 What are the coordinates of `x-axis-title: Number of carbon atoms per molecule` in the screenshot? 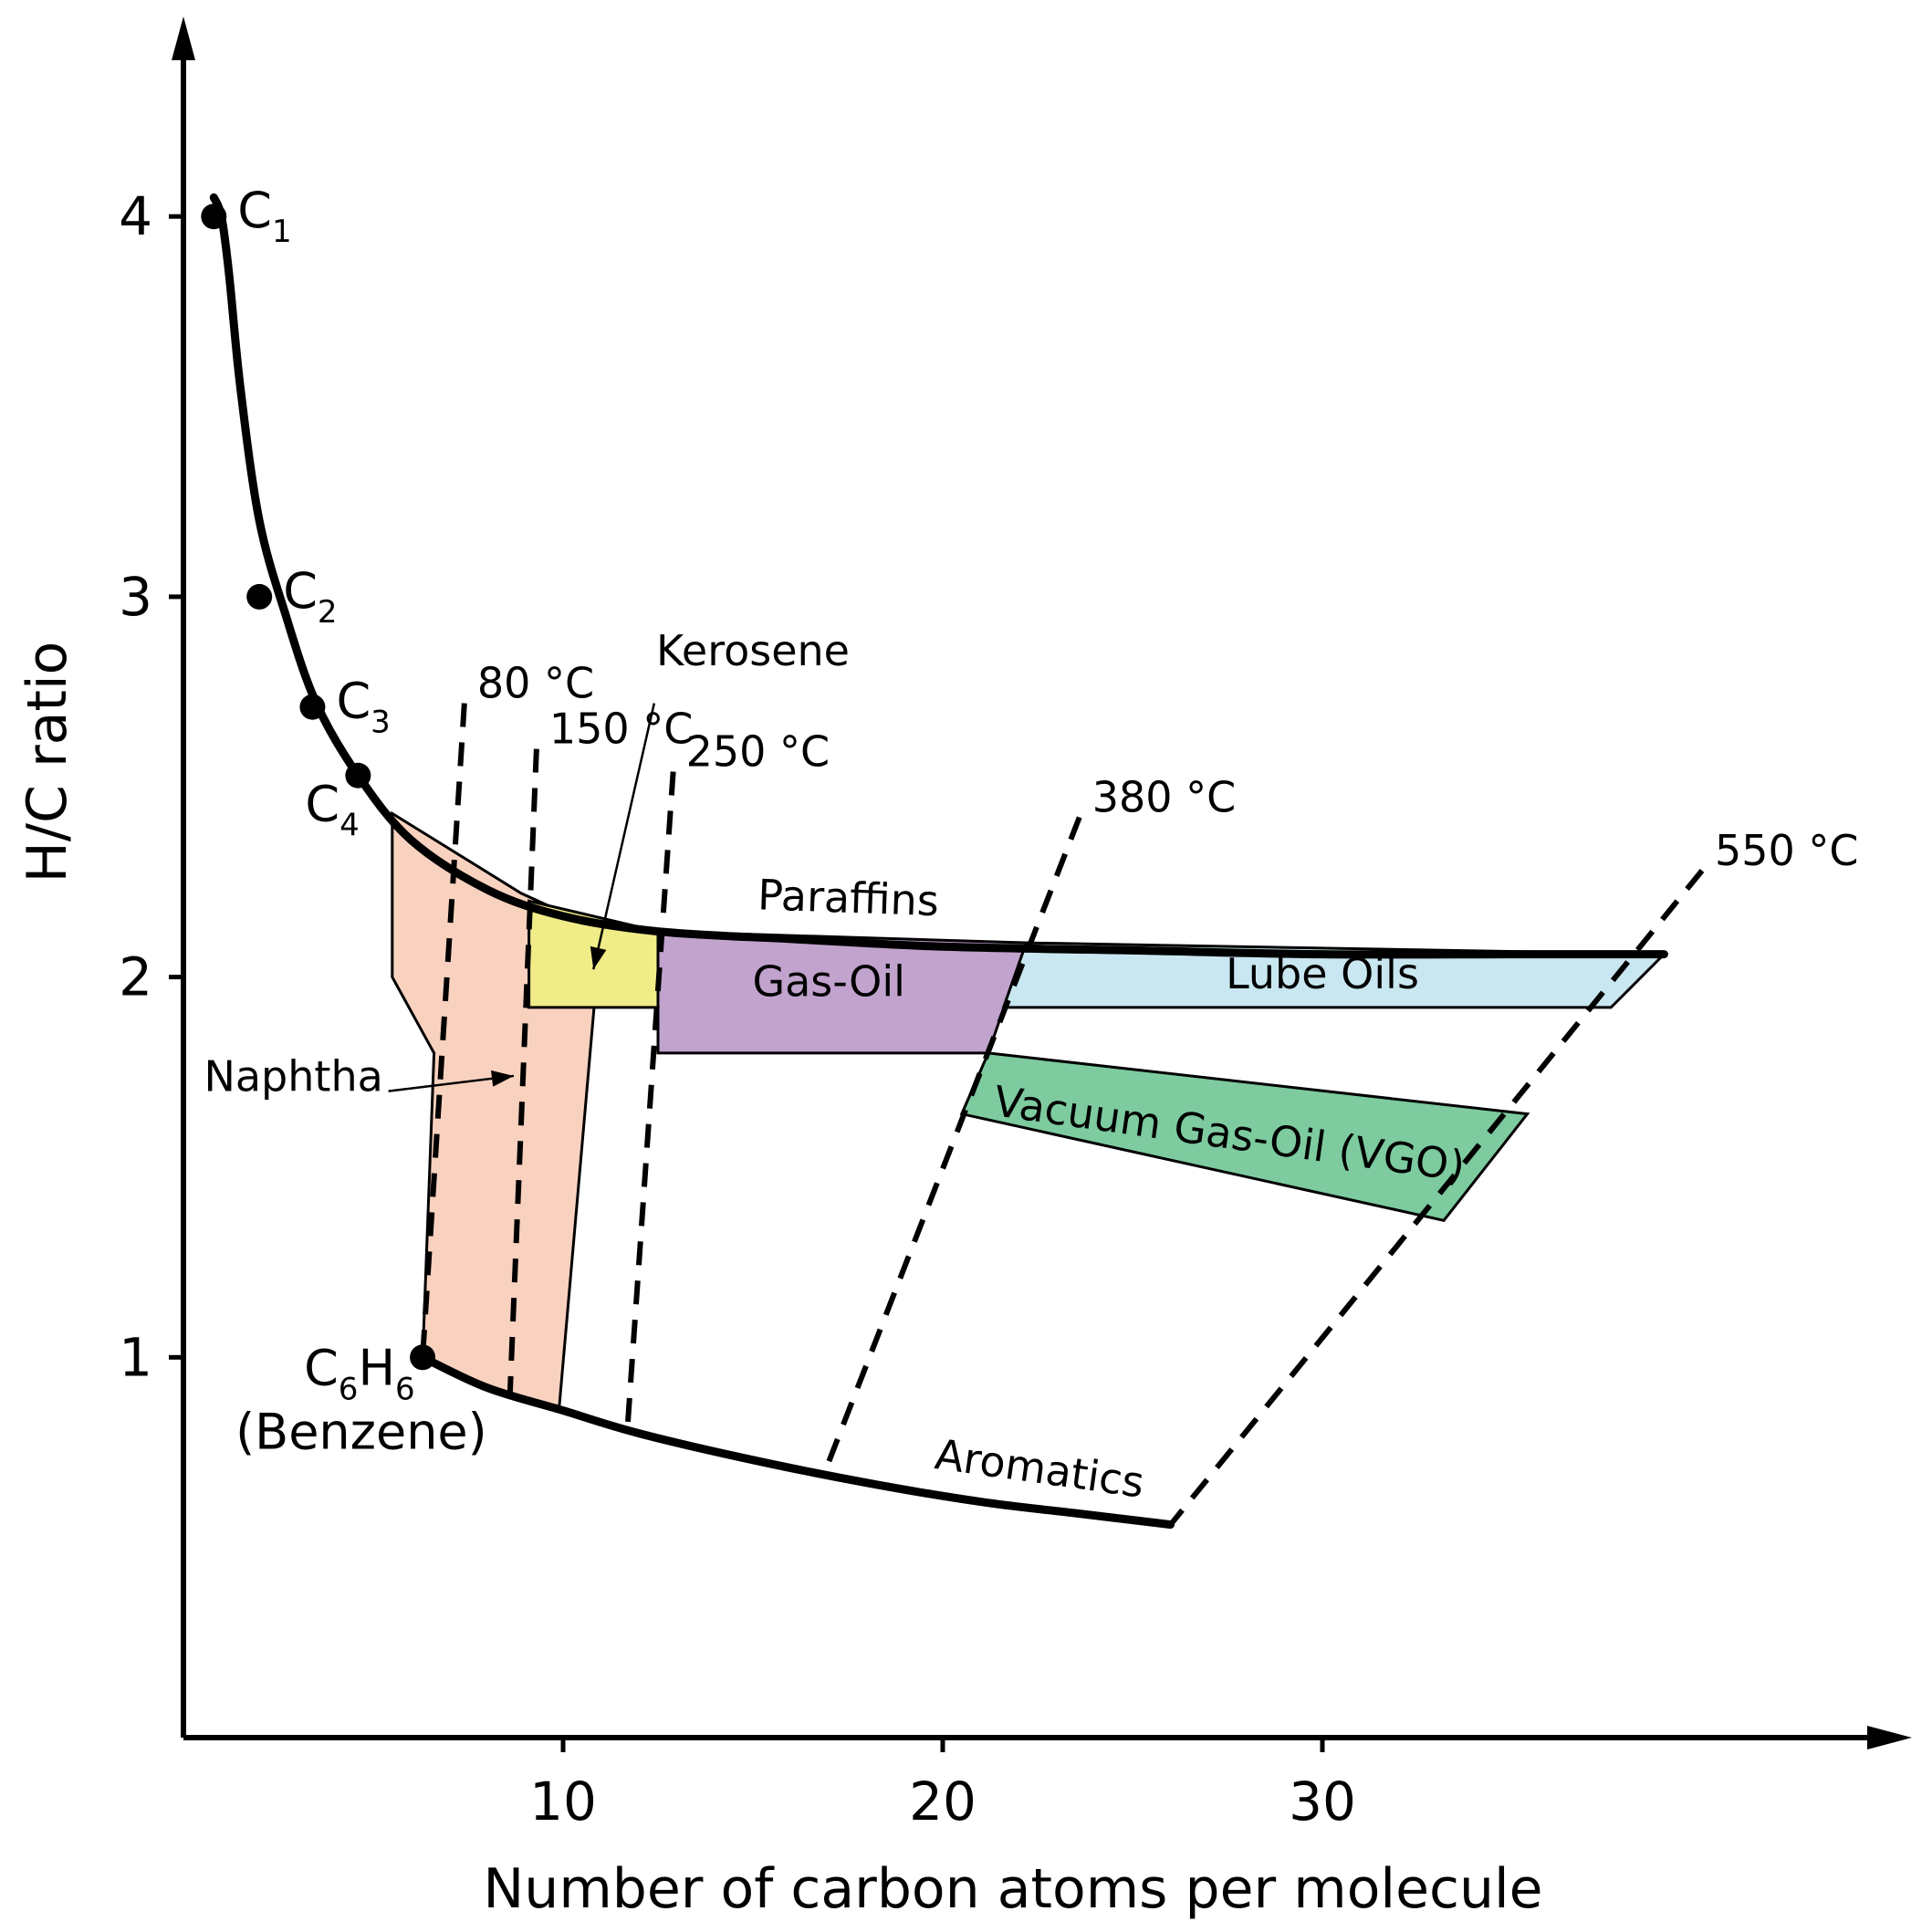 It's located at (1012, 1889).